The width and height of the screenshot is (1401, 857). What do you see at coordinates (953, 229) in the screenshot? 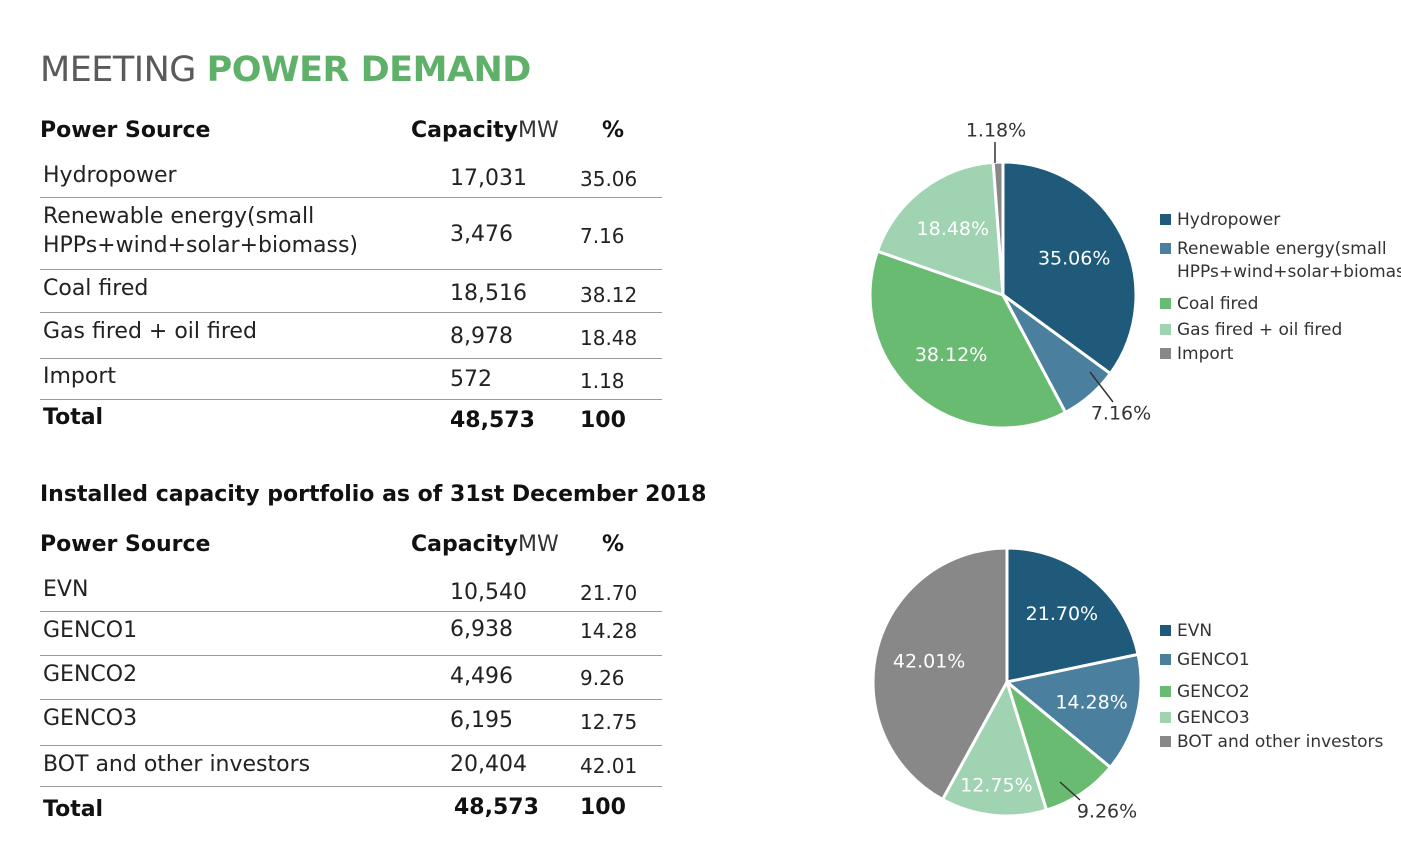
I see `pie-data-label: 18.48%` at bounding box center [953, 229].